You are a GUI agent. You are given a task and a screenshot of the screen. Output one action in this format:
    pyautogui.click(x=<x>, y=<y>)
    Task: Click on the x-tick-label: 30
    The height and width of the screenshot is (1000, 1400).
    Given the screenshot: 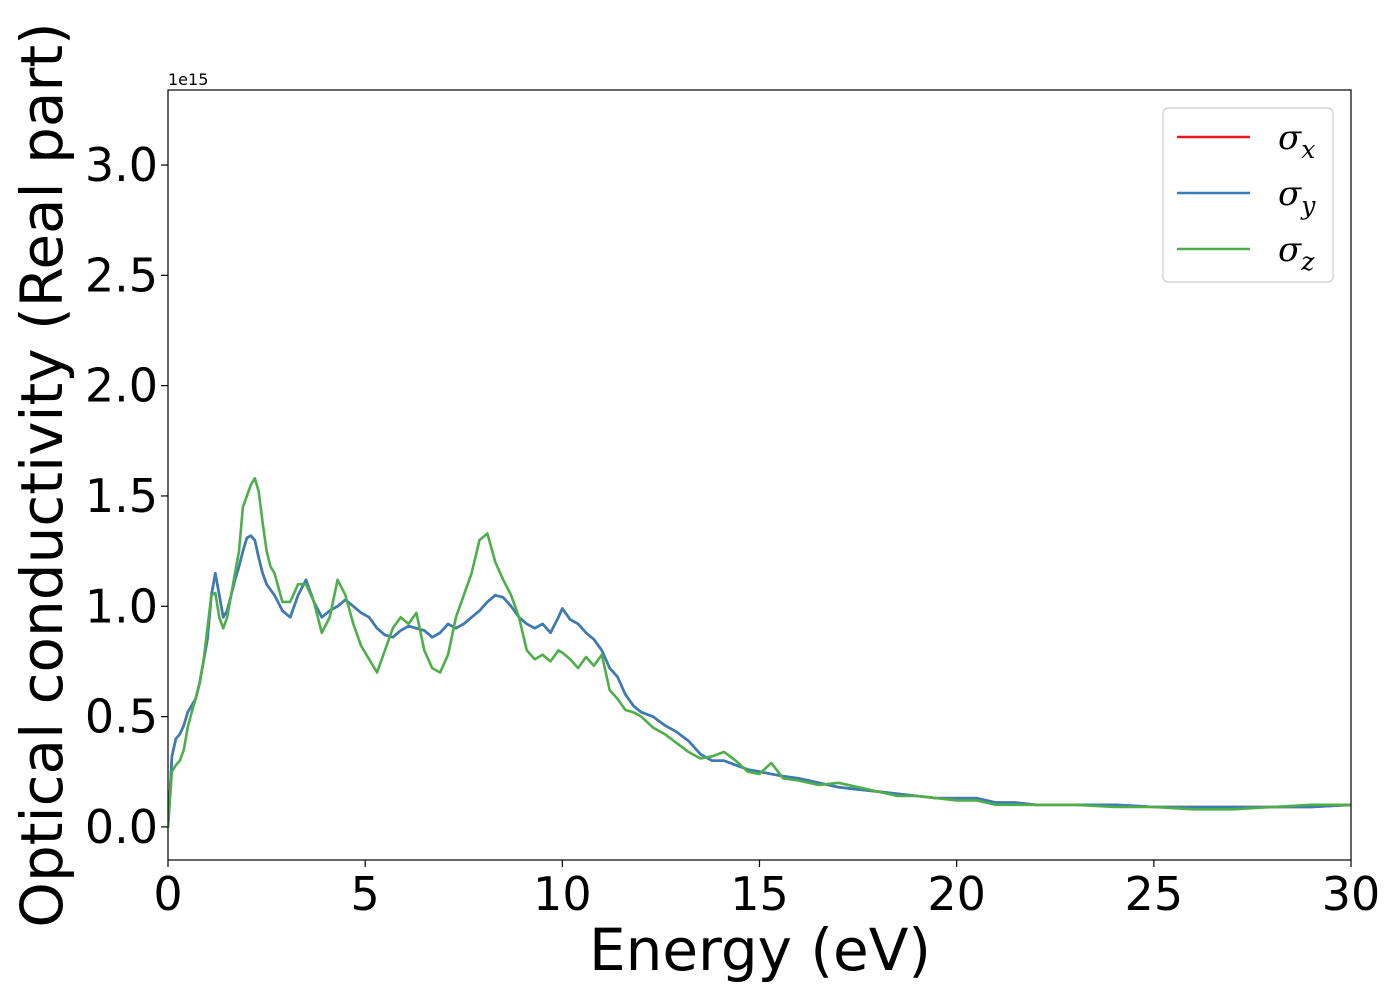 What is the action you would take?
    pyautogui.click(x=1351, y=894)
    